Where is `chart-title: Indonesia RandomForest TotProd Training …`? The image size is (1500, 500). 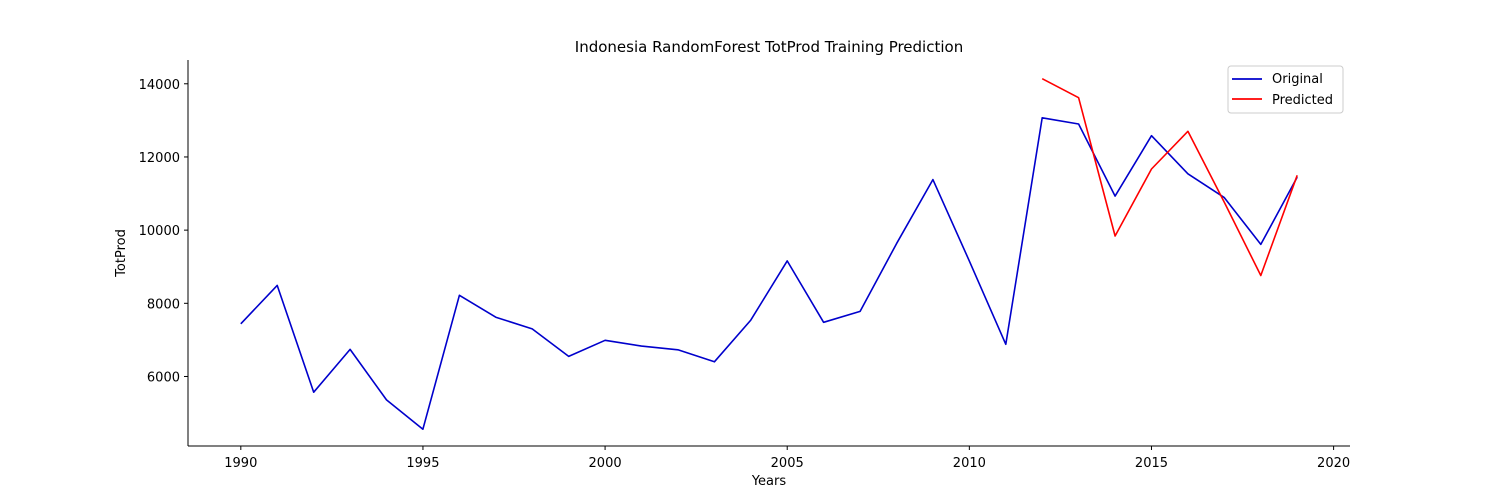 chart-title: Indonesia RandomForest TotProd Training … is located at coordinates (769, 47).